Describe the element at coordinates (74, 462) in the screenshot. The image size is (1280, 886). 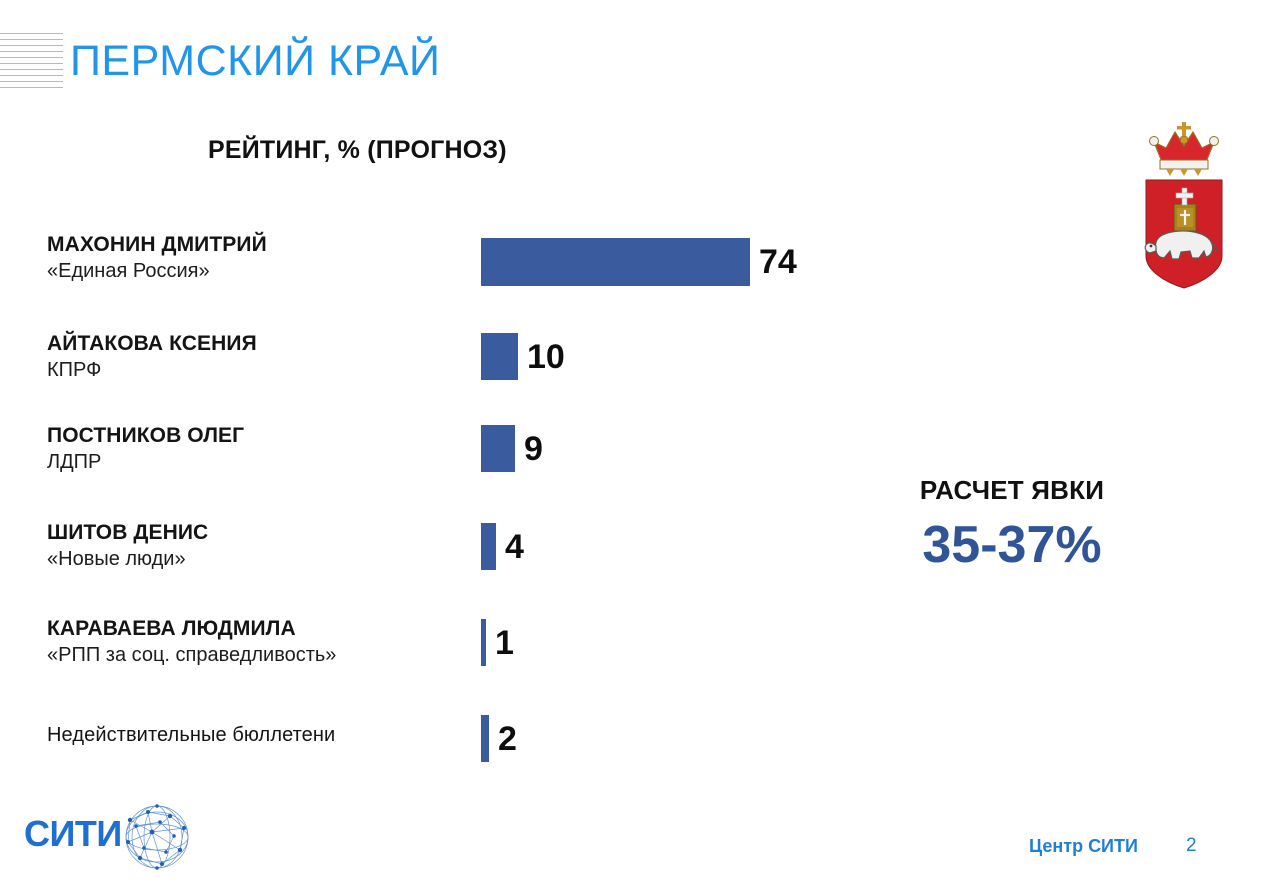
I see `candidate-party: ЛДПР` at that location.